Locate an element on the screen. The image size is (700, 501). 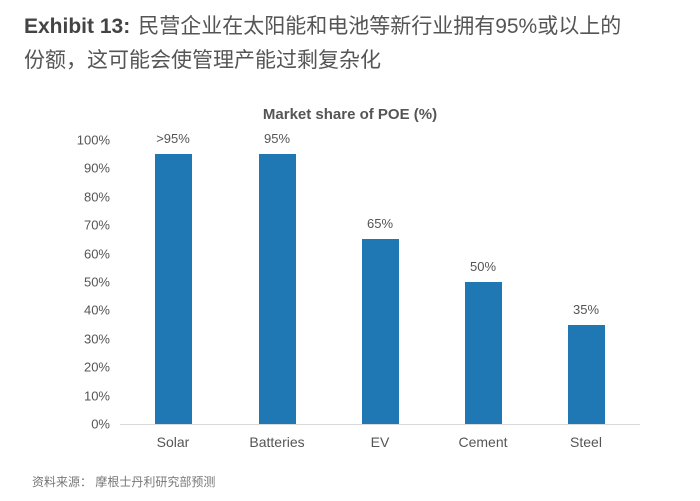
x-tick-label: Solar is located at coordinates (173, 442).